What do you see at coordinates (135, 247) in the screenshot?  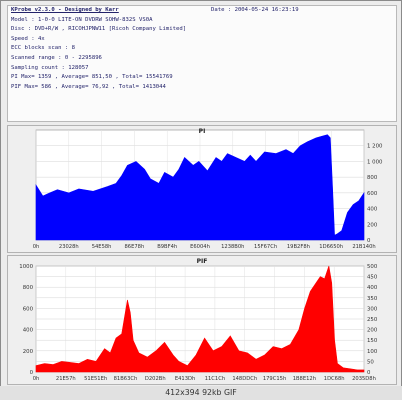 I see `pi-x-tick-label: 86E78h` at bounding box center [135, 247].